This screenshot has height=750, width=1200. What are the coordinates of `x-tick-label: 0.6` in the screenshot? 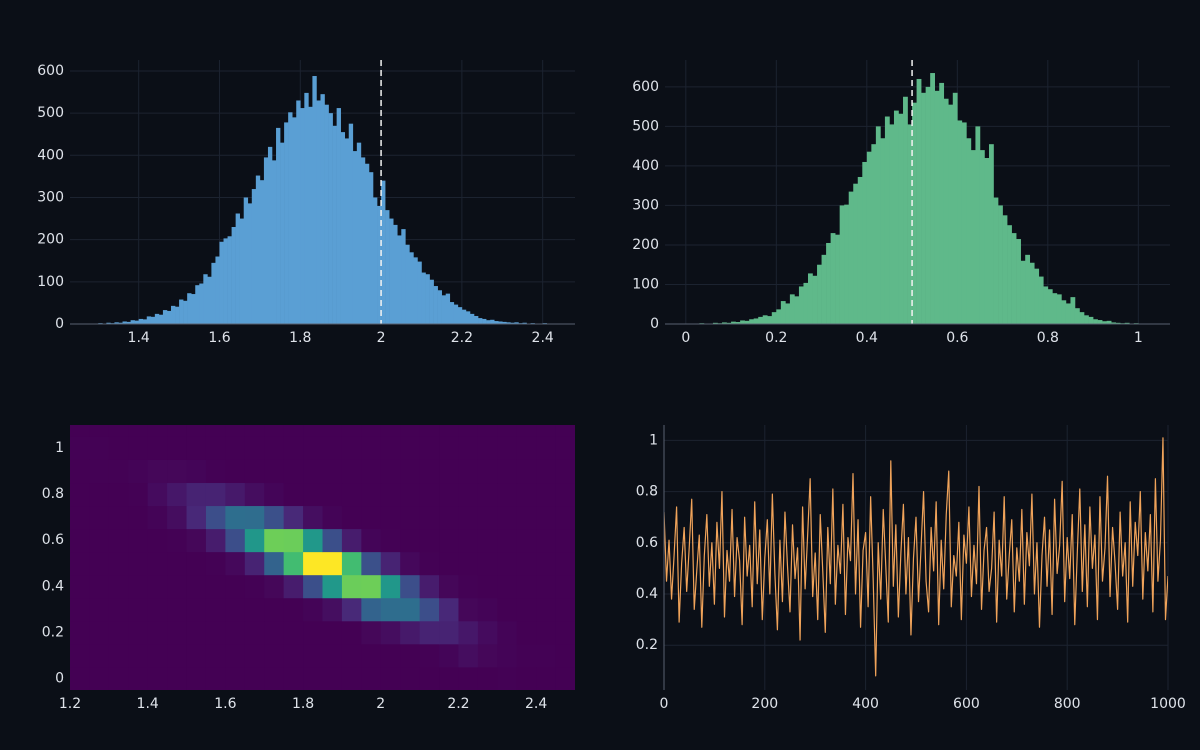 It's located at (957, 338).